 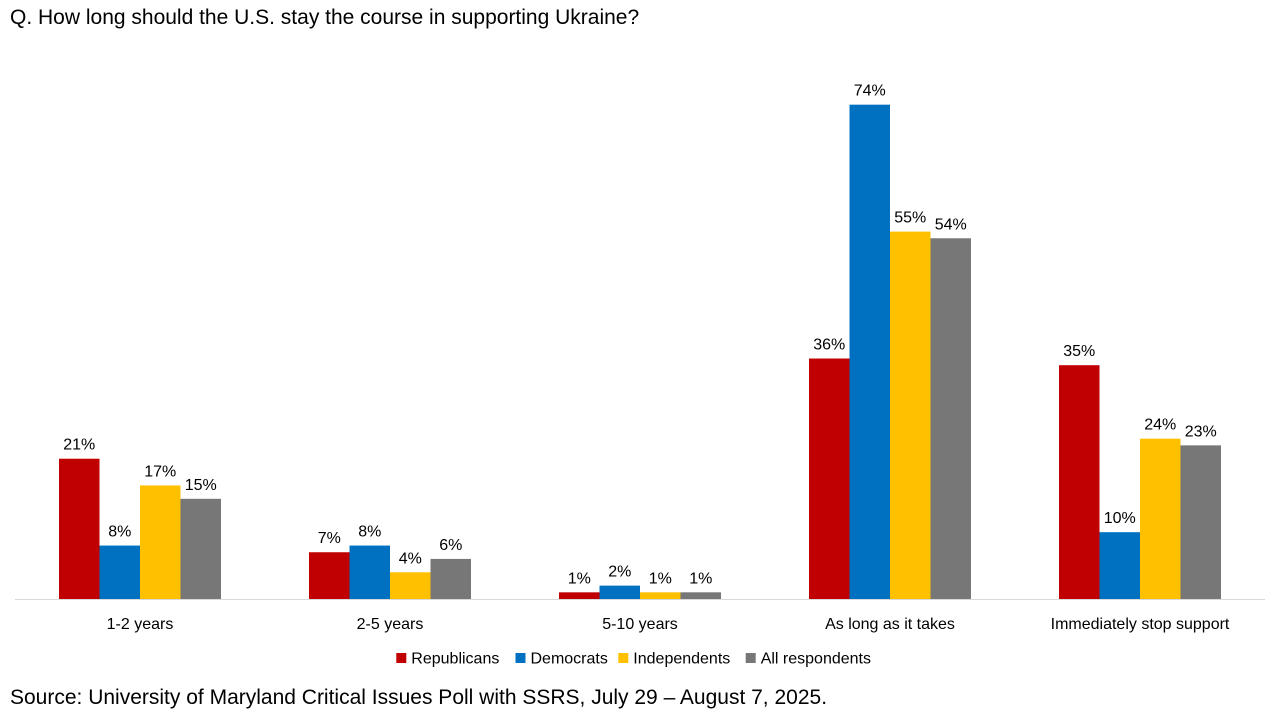 I want to click on legend-item-independents: Independents, so click(x=674, y=659).